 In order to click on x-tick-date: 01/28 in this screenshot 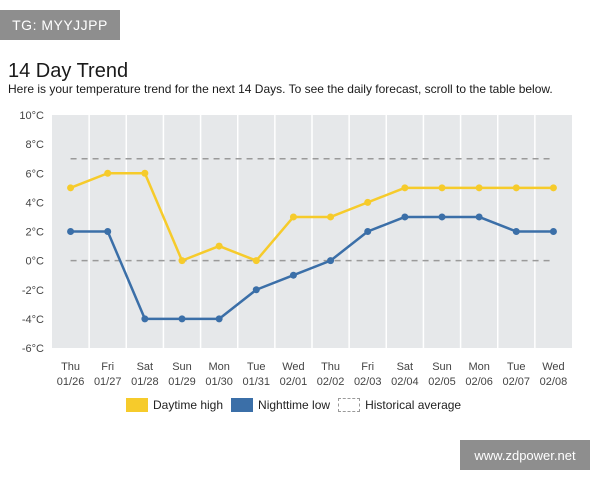, I will do `click(145, 382)`.